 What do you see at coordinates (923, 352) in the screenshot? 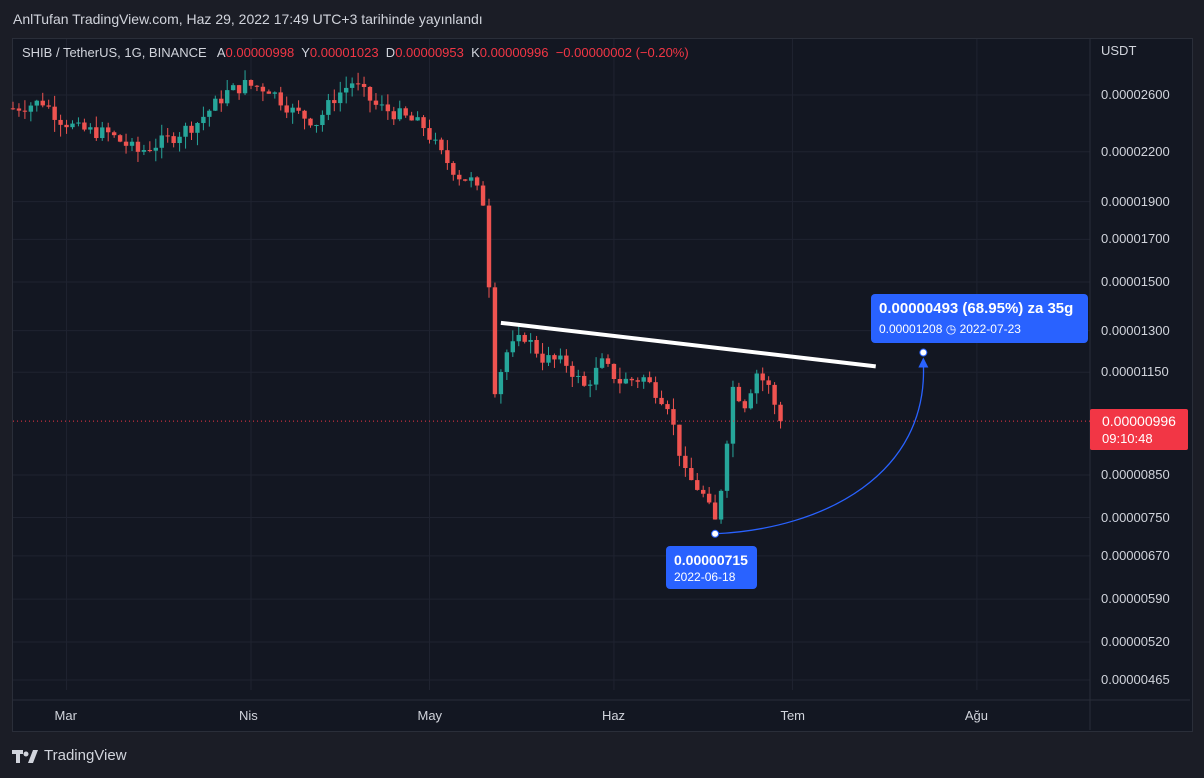
I see `target-point-marker` at bounding box center [923, 352].